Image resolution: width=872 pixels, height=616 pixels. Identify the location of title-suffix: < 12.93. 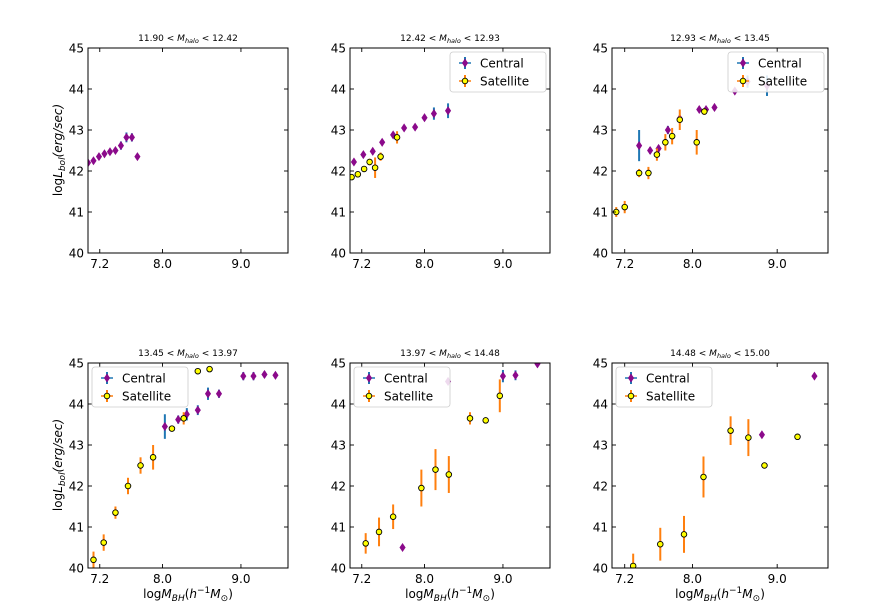
(480, 39).